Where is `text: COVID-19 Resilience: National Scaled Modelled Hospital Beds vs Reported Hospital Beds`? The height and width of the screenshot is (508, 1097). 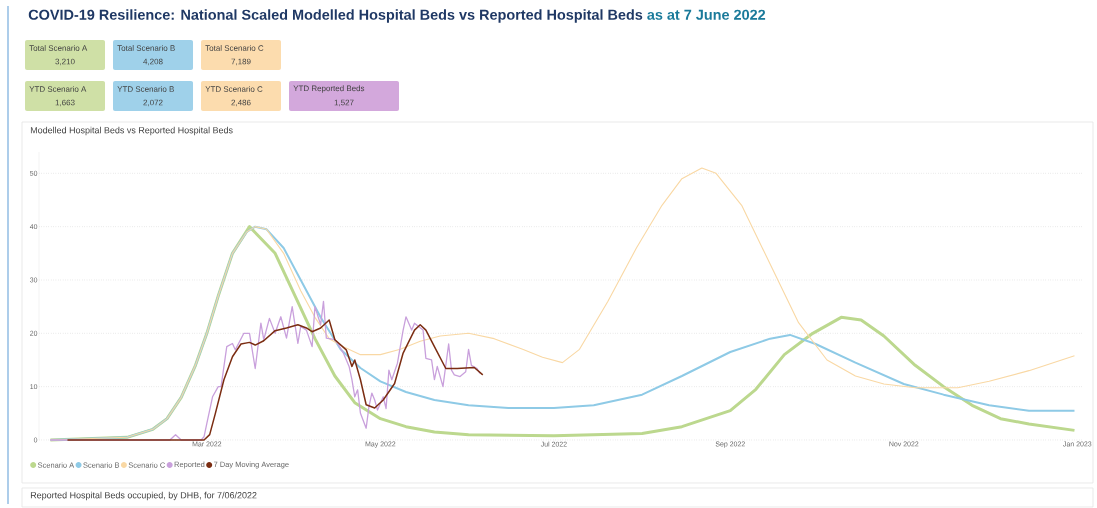 text: COVID-19 Resilience: National Scaled Modelled Hospital Beds vs Reported Hospital Beds is located at coordinates (335, 16).